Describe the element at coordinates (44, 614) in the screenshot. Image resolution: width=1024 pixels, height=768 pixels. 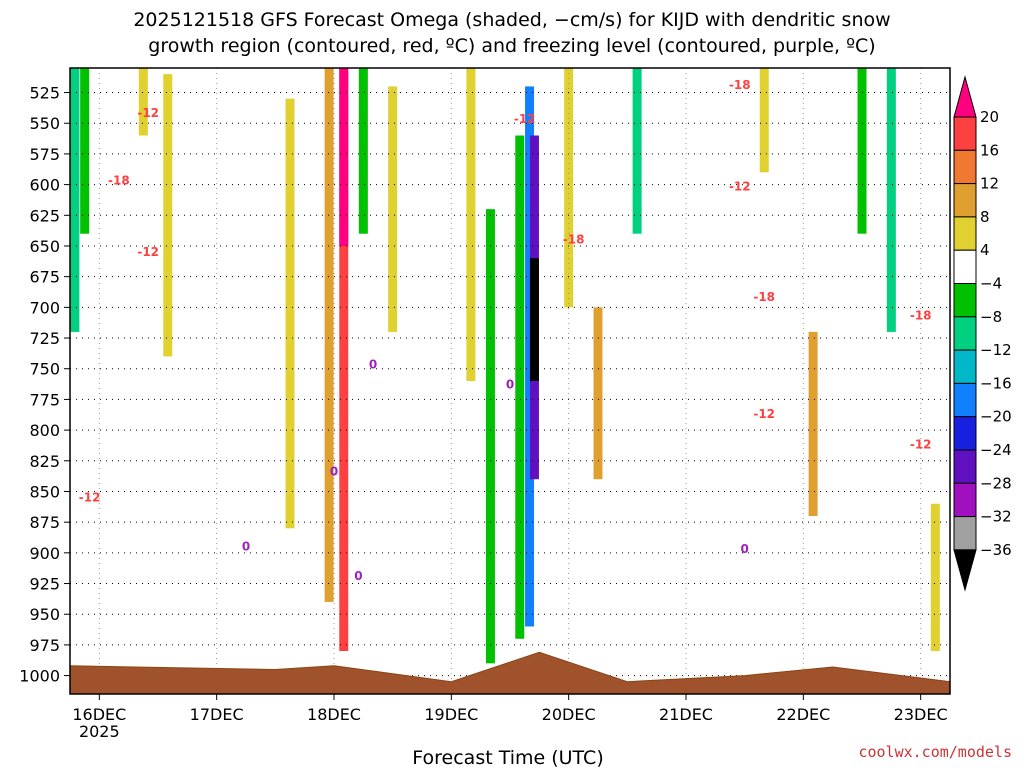
I see `y-tick-label: 950` at that location.